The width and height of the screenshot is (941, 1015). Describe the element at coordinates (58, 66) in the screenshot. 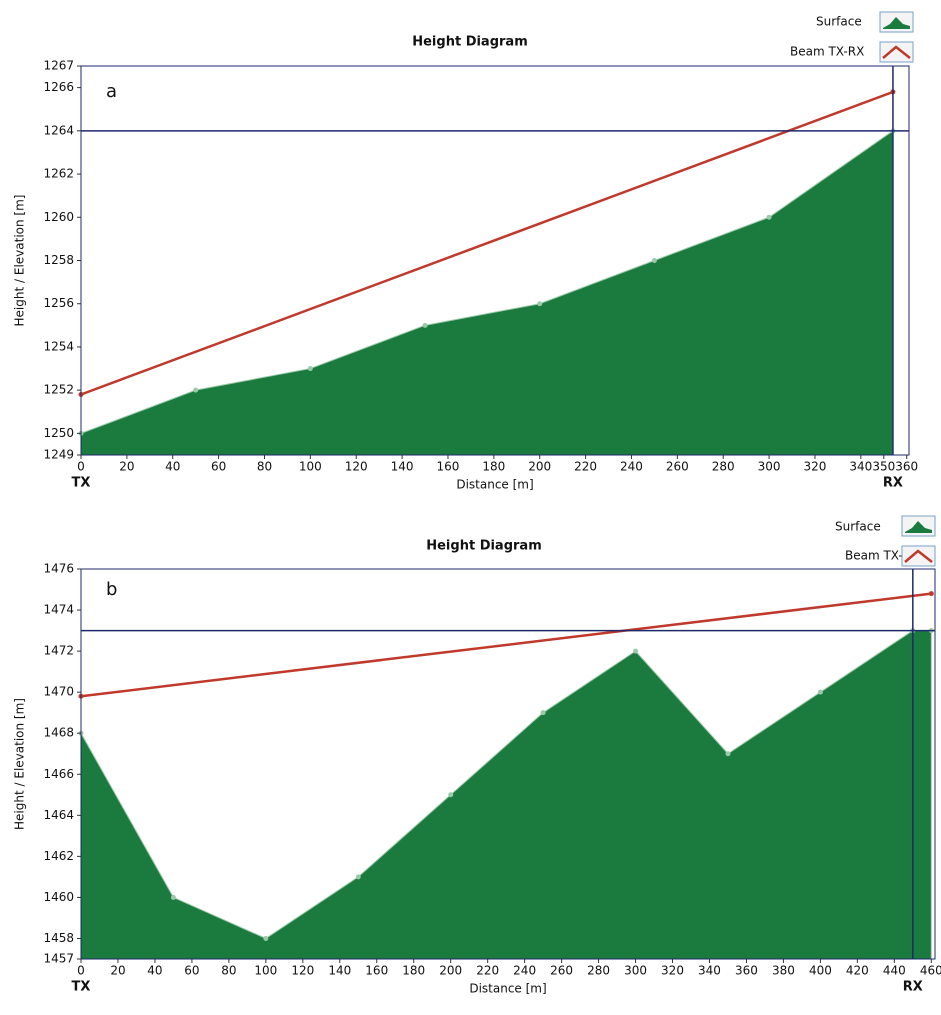

I see `y-tick-label: 1267` at that location.